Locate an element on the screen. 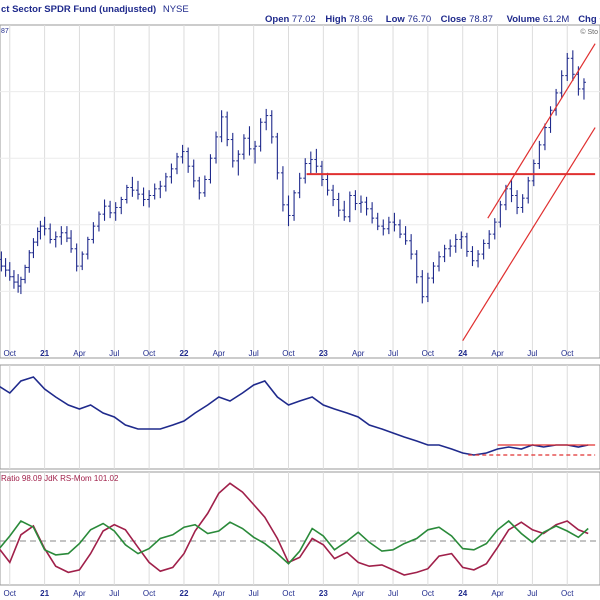 This screenshot has height=600, width=600. exchange-label: NYSE is located at coordinates (176, 9).